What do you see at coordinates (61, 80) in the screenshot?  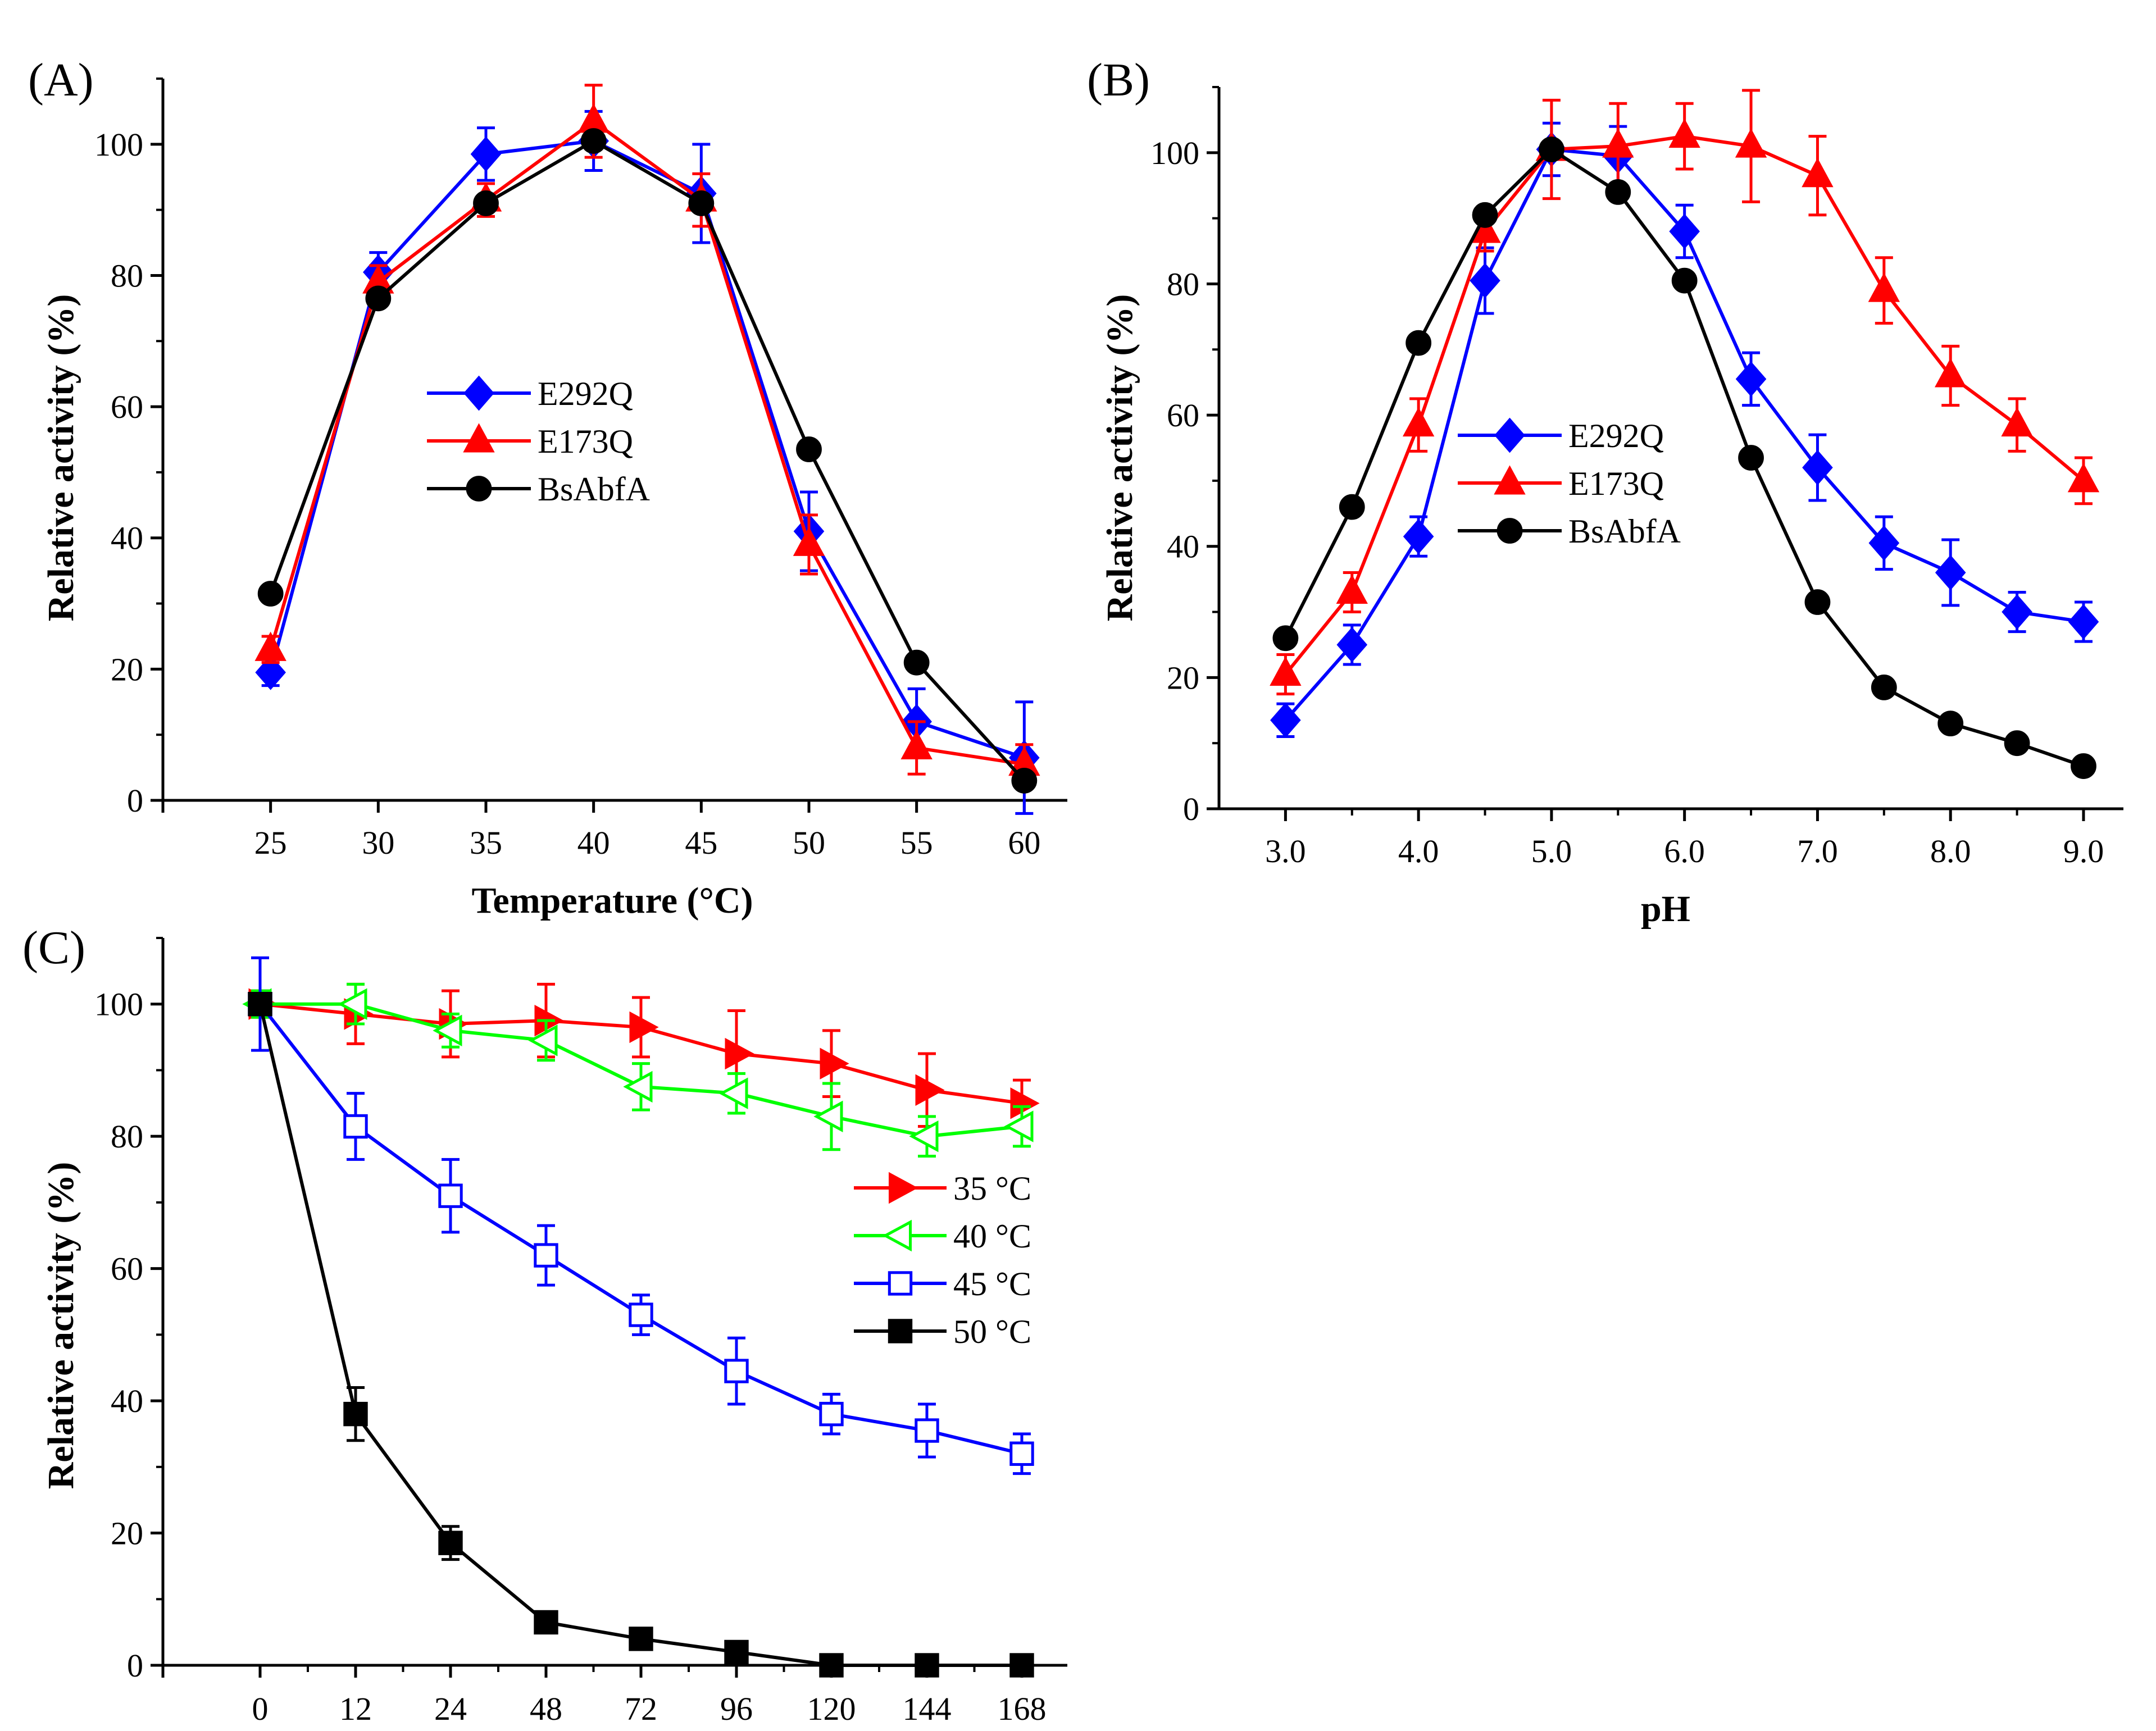 I see `panel-a-label: (A)` at bounding box center [61, 80].